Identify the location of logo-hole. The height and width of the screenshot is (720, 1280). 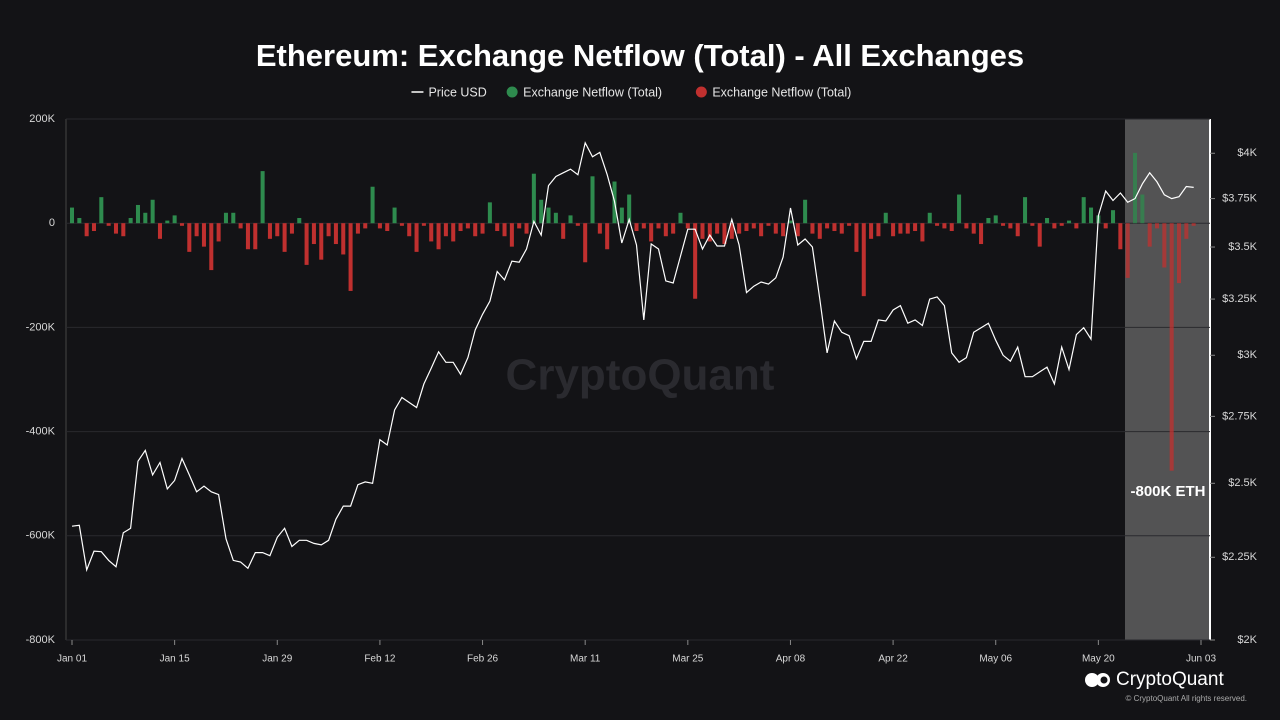
(1104, 680).